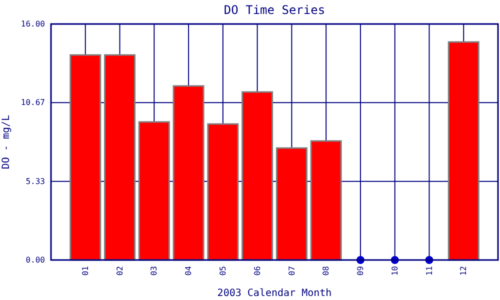  Describe the element at coordinates (33, 103) in the screenshot. I see `y-tick-label: 10.67` at that location.